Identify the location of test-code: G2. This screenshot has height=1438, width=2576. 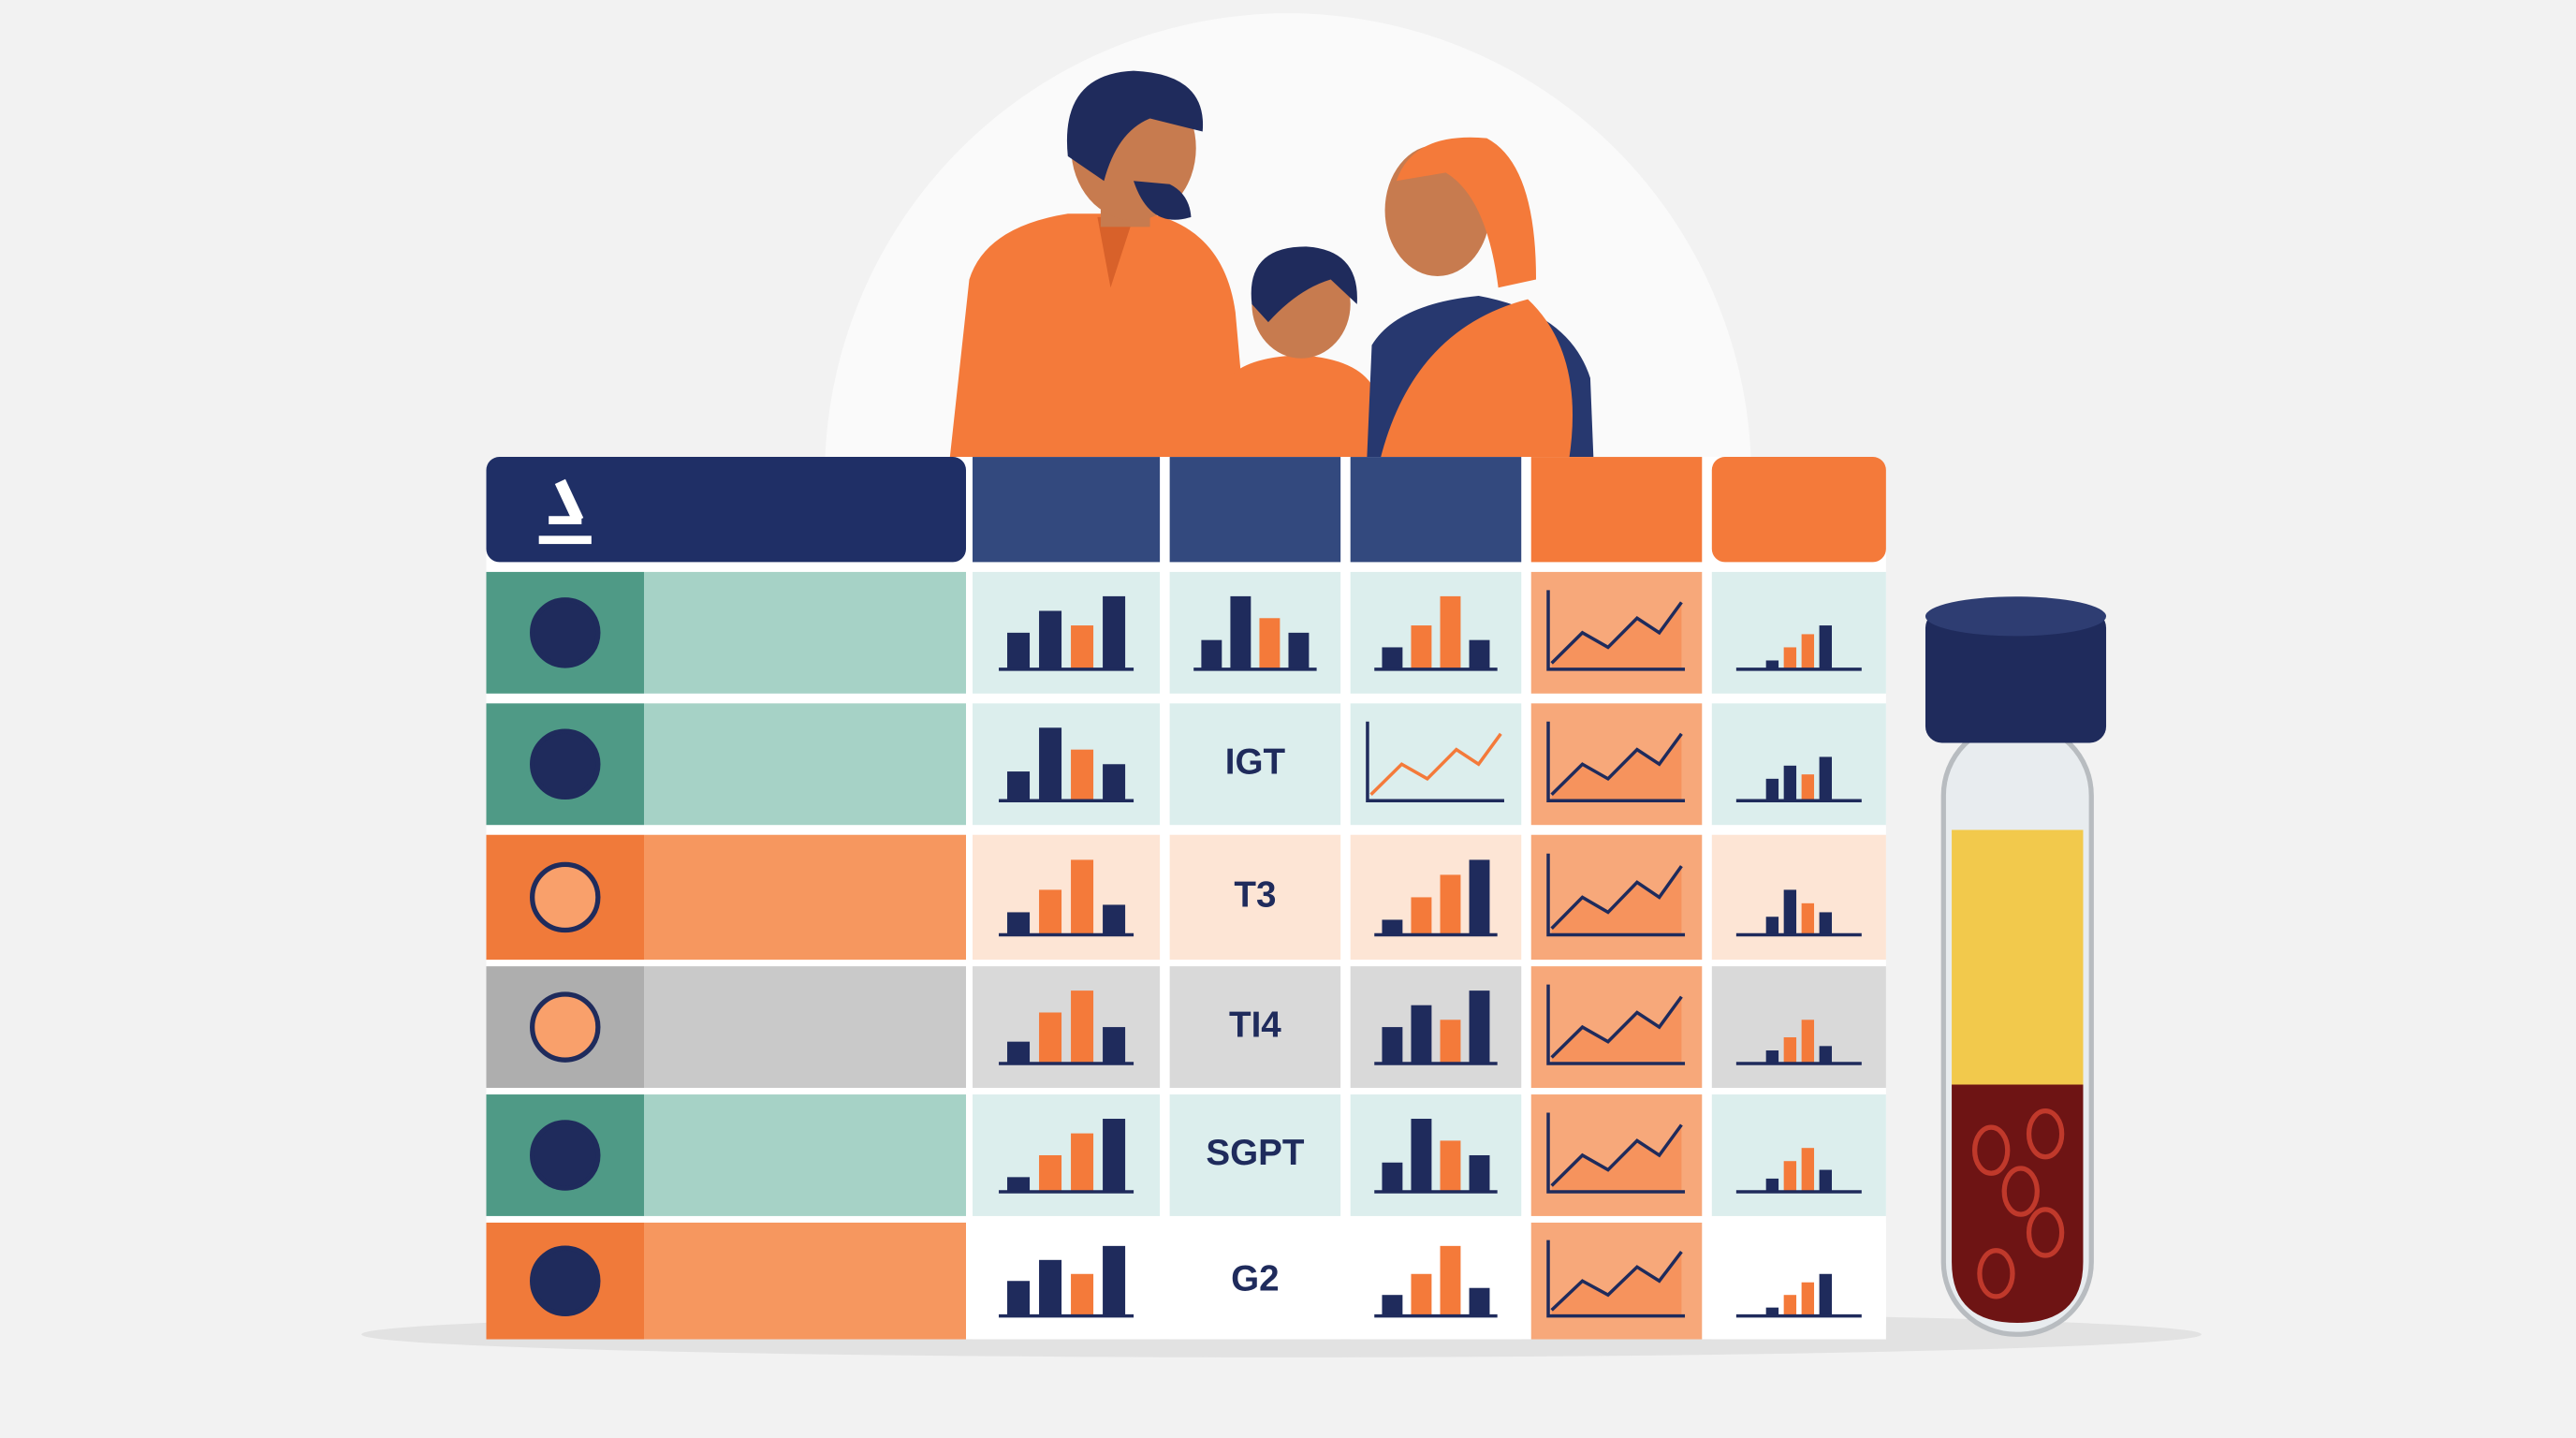
(1255, 1278).